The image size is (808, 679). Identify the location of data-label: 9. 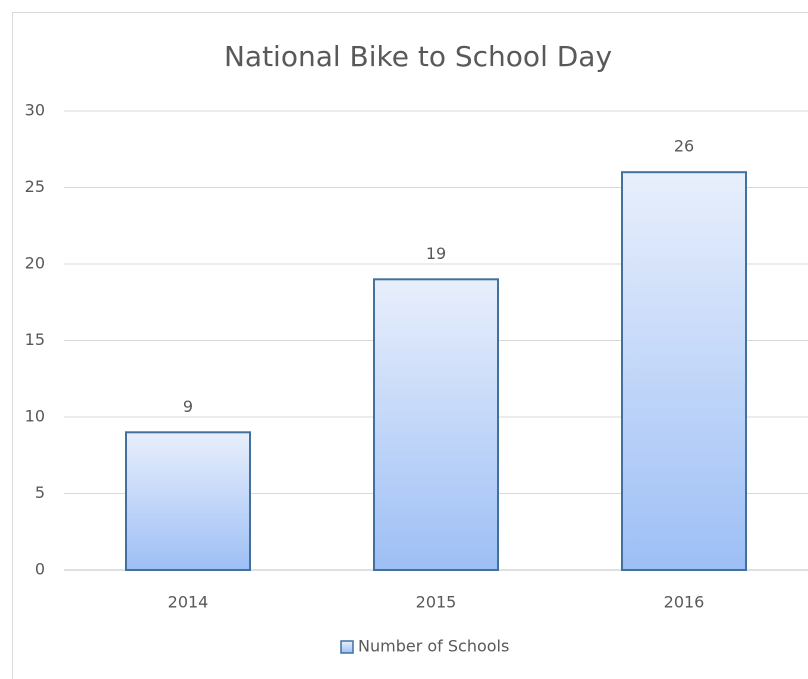
(188, 406).